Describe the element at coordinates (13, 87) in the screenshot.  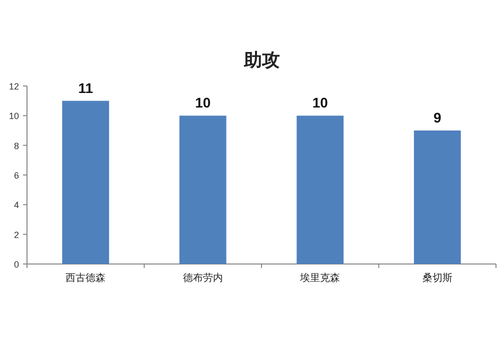
I see `y-tick-label: 12` at that location.